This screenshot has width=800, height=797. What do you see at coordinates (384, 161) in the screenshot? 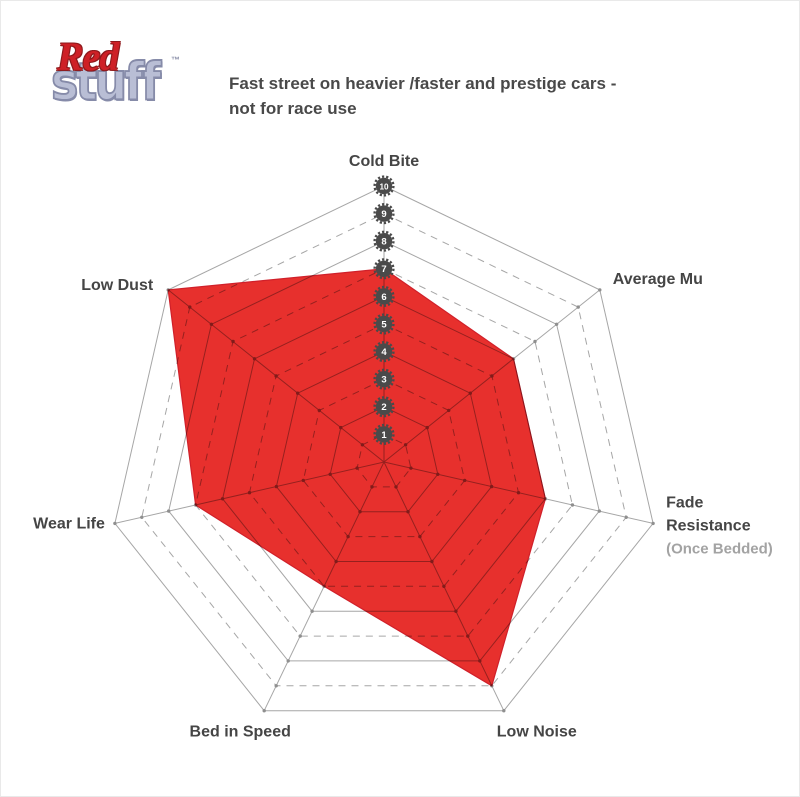
I see `axis-label: Cold Bite` at bounding box center [384, 161].